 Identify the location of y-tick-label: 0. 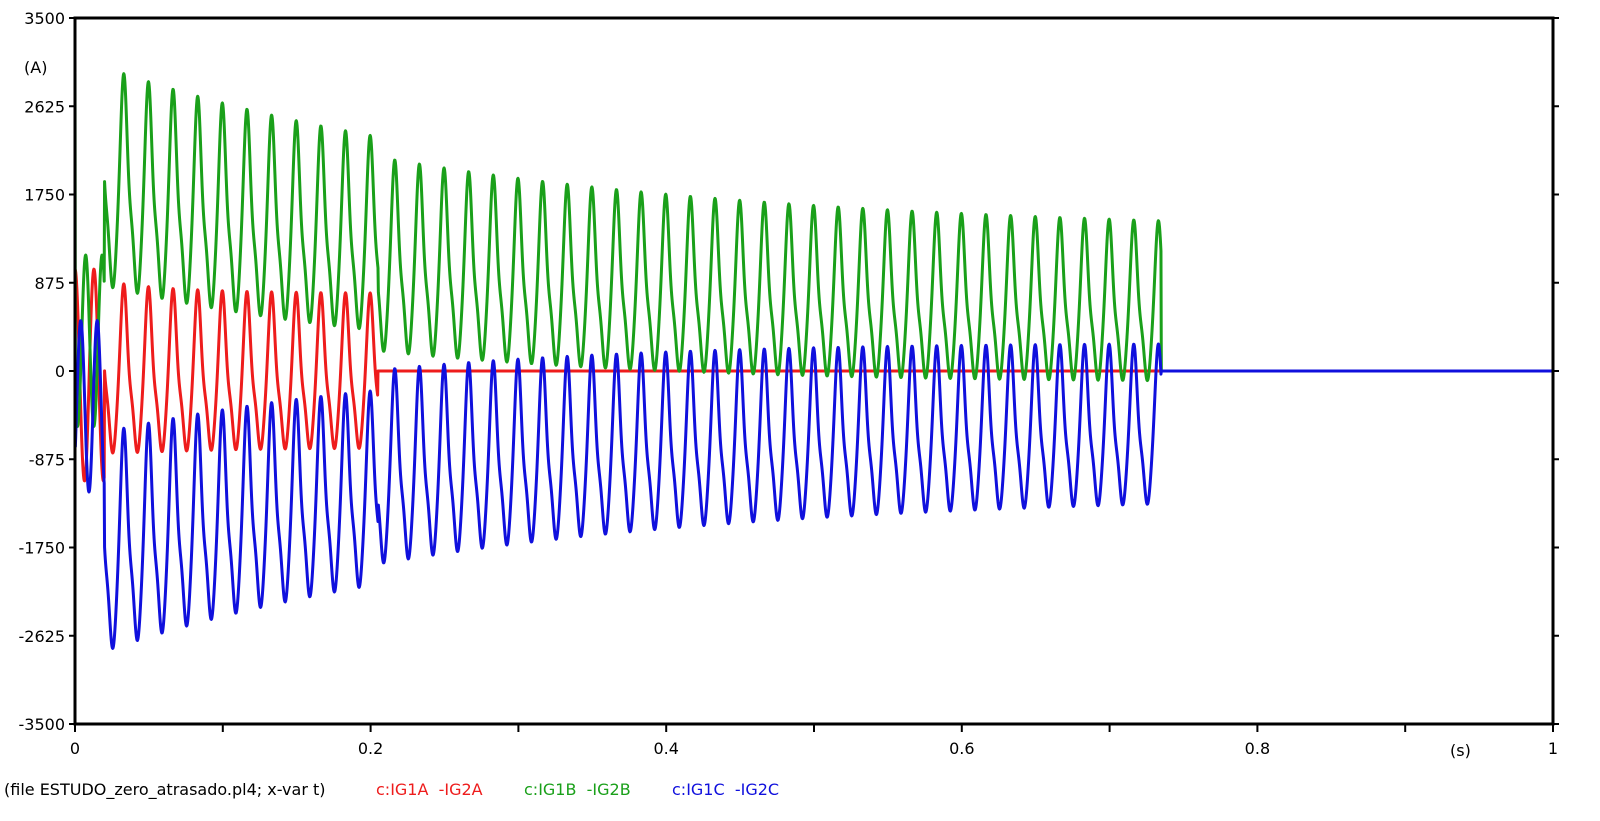
(60, 371).